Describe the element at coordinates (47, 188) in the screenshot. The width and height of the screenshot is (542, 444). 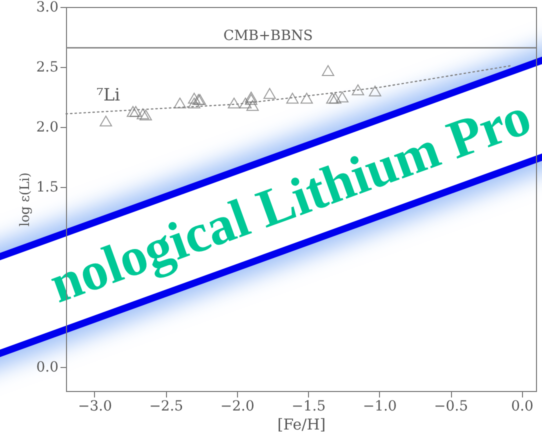
I see `y-tick-label: 1.5` at that location.